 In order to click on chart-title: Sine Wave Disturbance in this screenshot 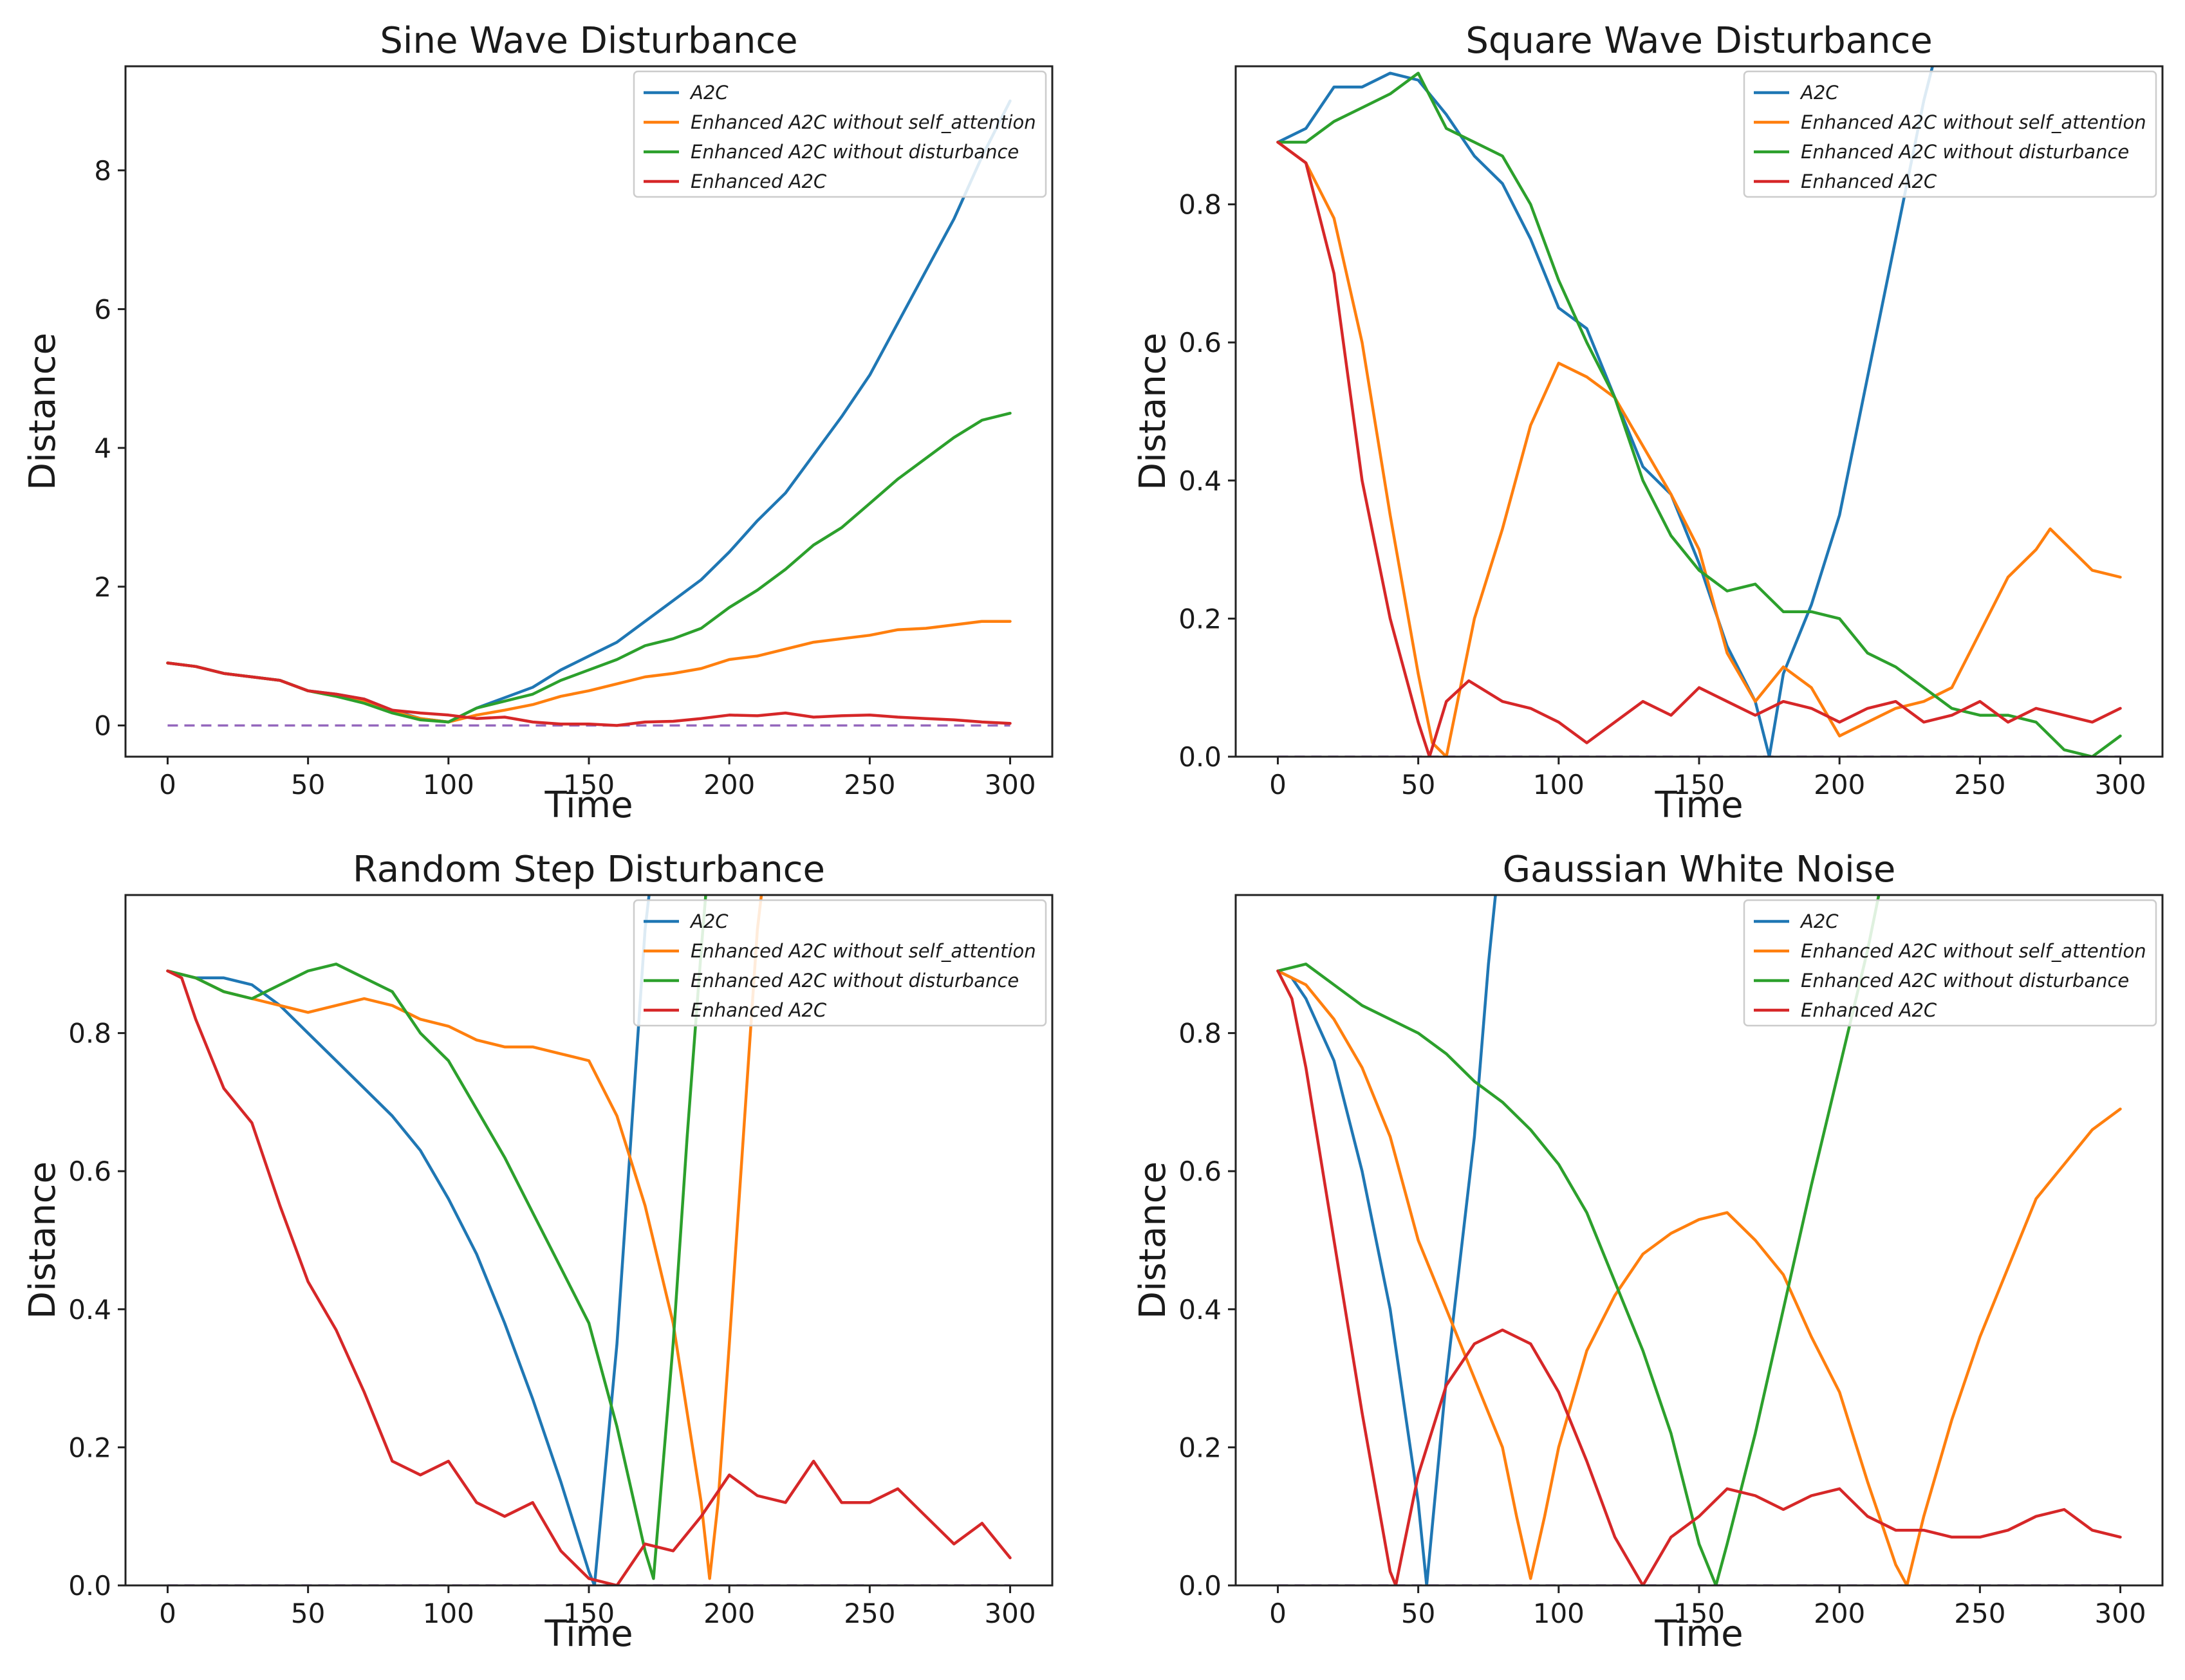, I will do `click(588, 41)`.